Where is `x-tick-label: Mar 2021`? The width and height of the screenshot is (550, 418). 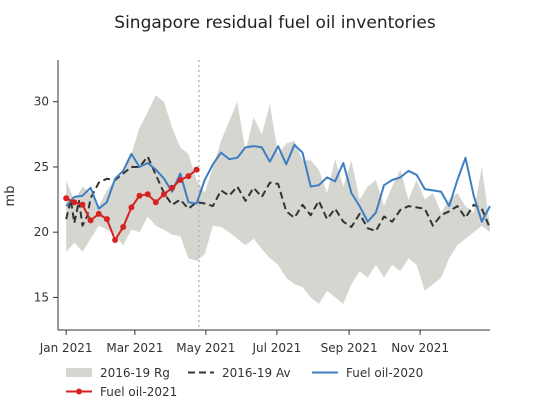 x-tick-label: Mar 2021 is located at coordinates (134, 348).